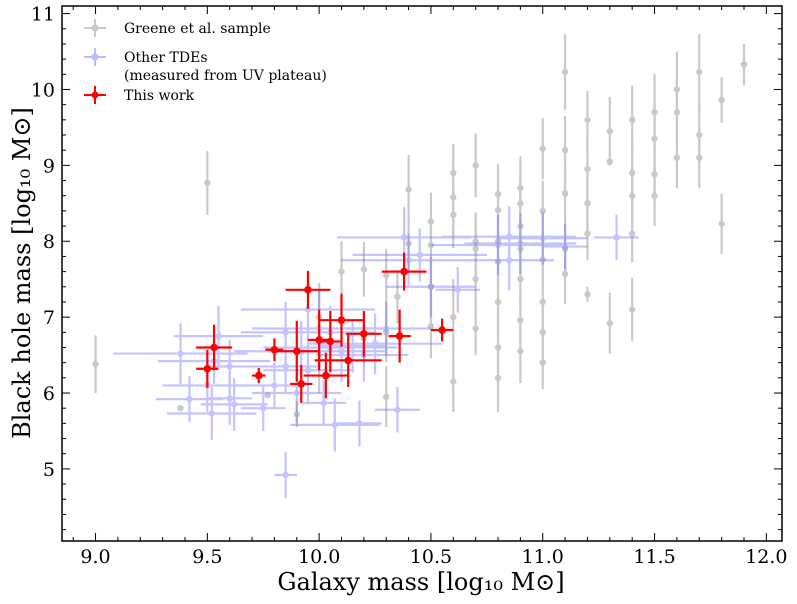 This screenshot has height=604, width=797. Describe the element at coordinates (207, 557) in the screenshot. I see `x-tick-label: 9.5` at that location.